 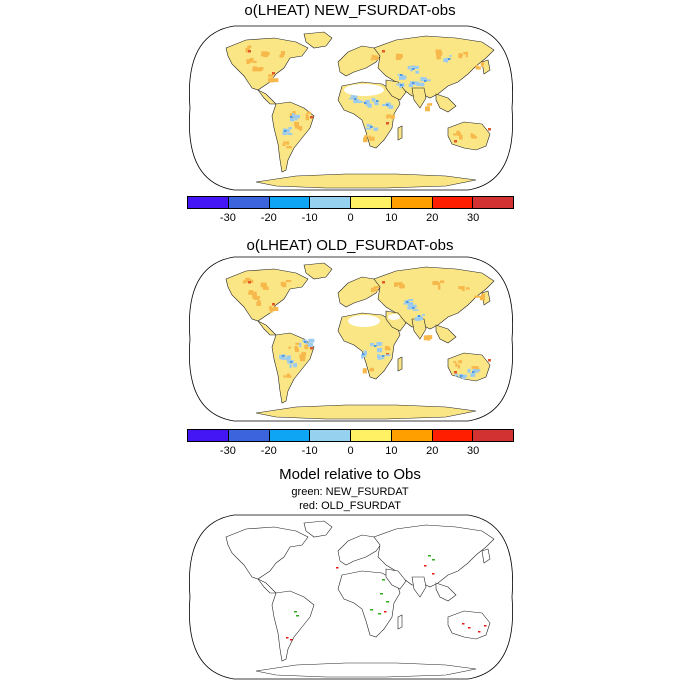 What do you see at coordinates (309, 218) in the screenshot?
I see `colorbar-tick-label: -10` at bounding box center [309, 218].